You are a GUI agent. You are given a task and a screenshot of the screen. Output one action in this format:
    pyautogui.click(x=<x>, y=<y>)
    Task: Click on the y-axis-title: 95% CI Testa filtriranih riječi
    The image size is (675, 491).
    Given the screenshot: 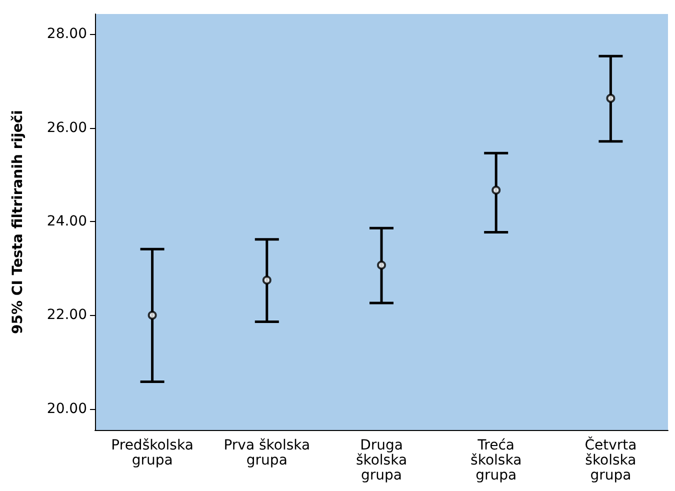 What is the action you would take?
    pyautogui.click(x=18, y=222)
    